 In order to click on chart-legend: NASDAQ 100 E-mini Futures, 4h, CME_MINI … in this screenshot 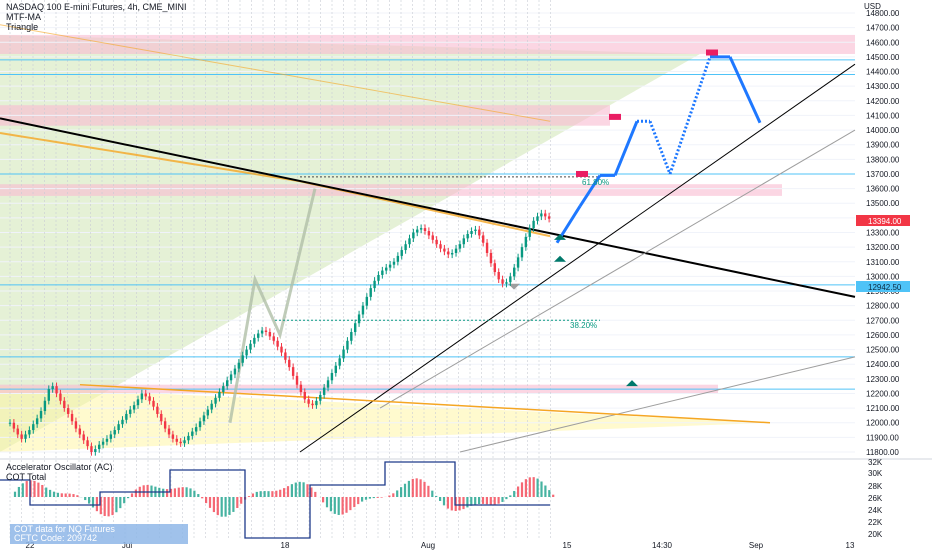, I will do `click(96, 17)`.